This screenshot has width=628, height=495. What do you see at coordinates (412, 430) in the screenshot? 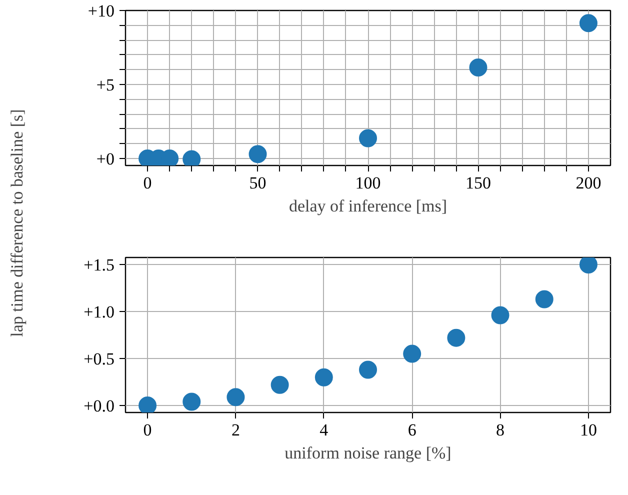
I see `x-tick-label: 6` at bounding box center [412, 430].